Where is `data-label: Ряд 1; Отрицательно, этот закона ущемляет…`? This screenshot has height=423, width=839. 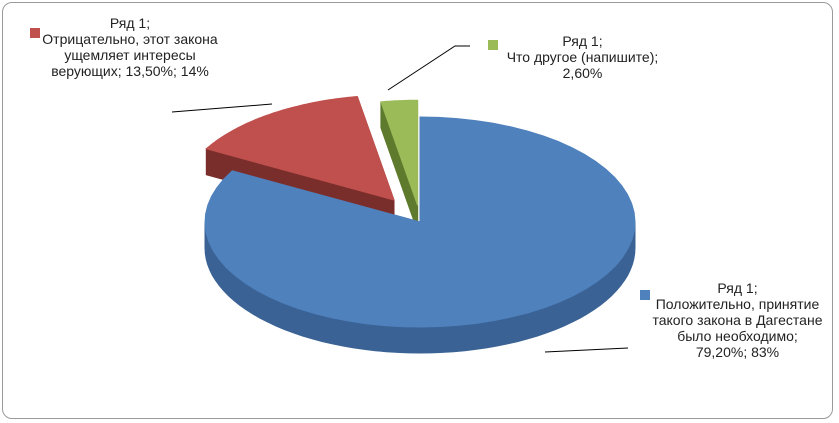
data-label: Ряд 1; Отрицательно, этот закона ущемляет… is located at coordinates (130, 47).